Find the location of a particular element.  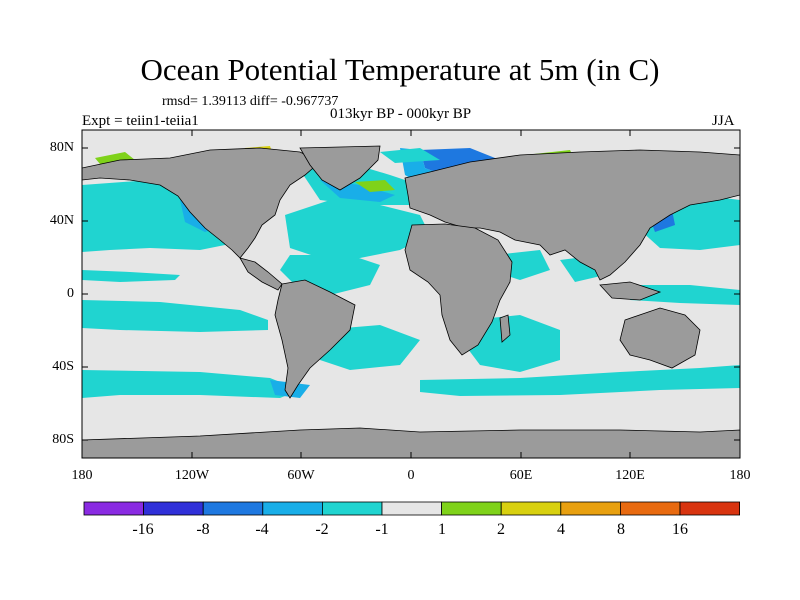

africa-landmass is located at coordinates (458, 289).